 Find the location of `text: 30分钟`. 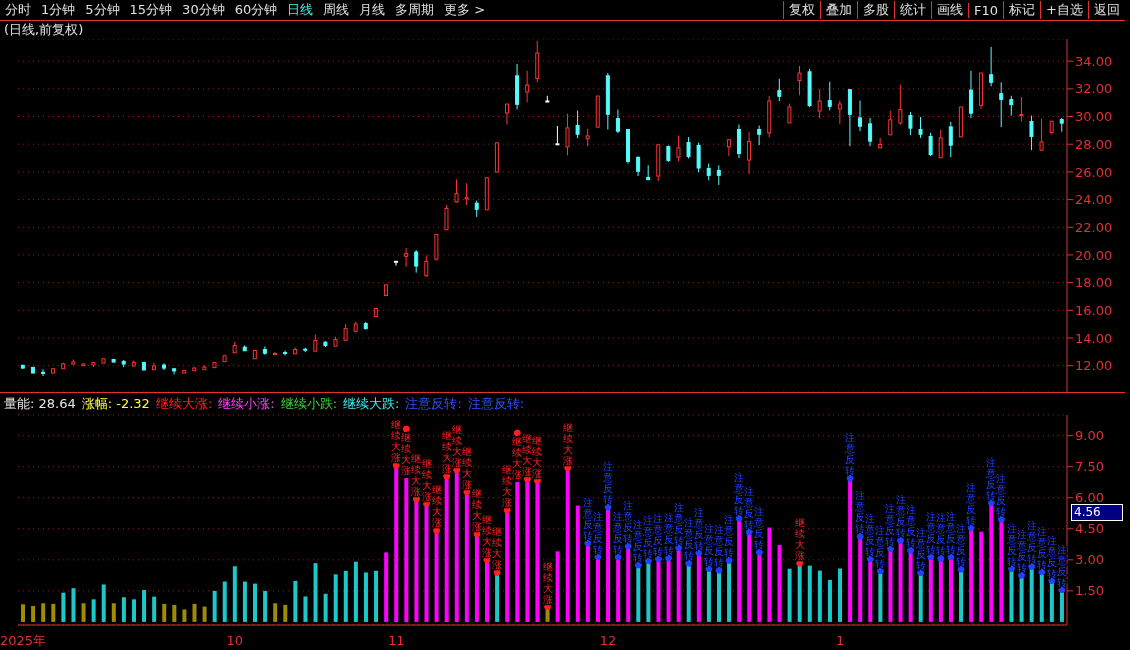

text: 30分钟 is located at coordinates (203, 10).